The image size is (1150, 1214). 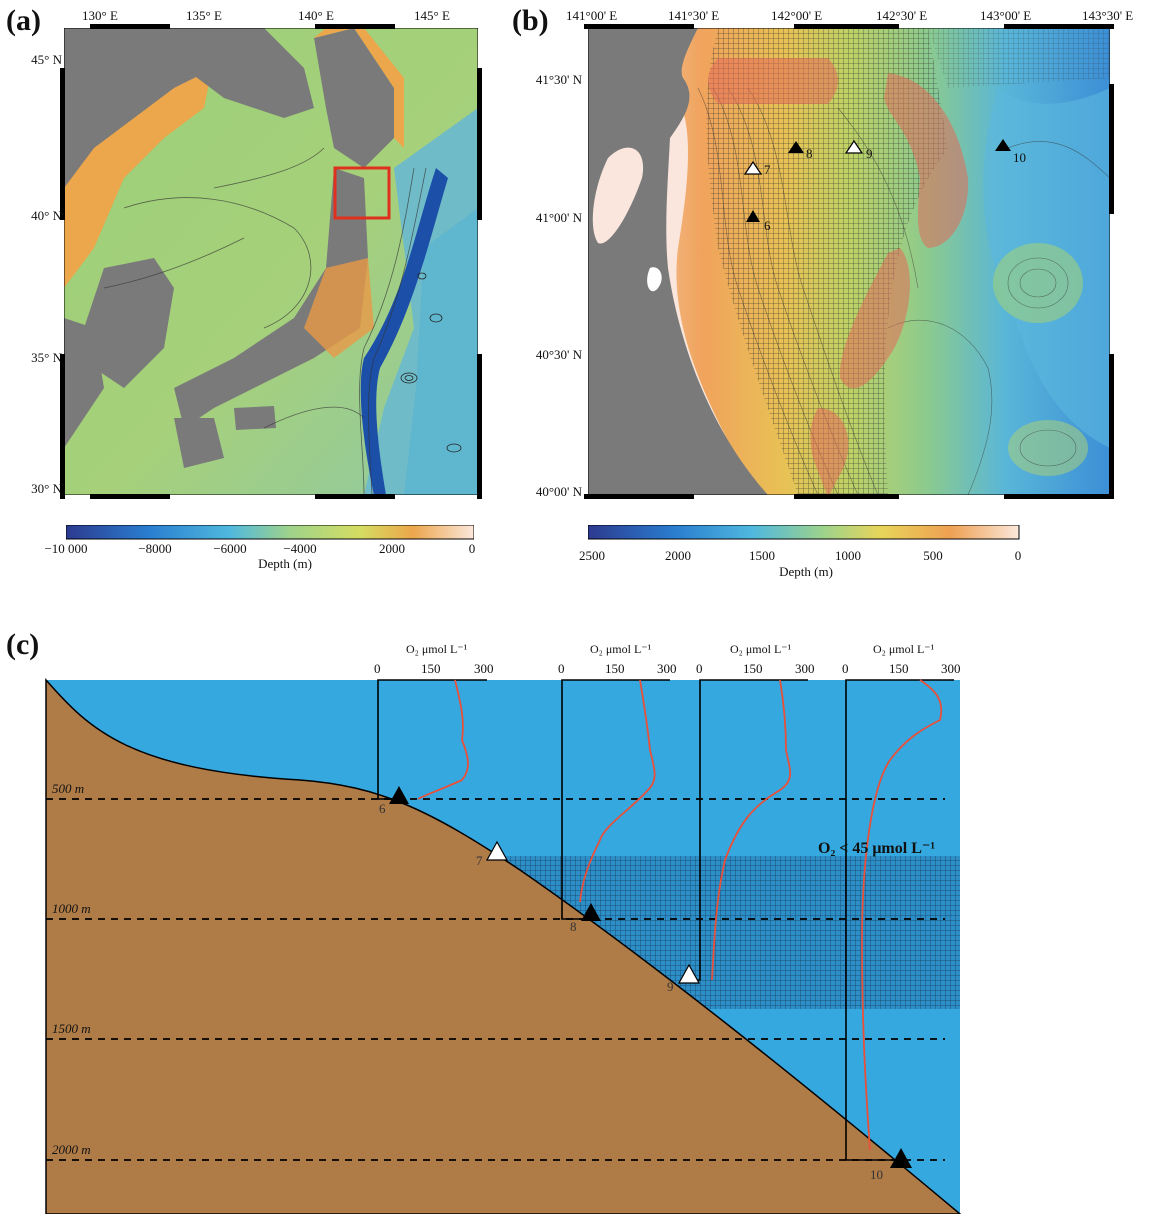 What do you see at coordinates (804, 532) in the screenshot?
I see `panel-b-colorbar` at bounding box center [804, 532].